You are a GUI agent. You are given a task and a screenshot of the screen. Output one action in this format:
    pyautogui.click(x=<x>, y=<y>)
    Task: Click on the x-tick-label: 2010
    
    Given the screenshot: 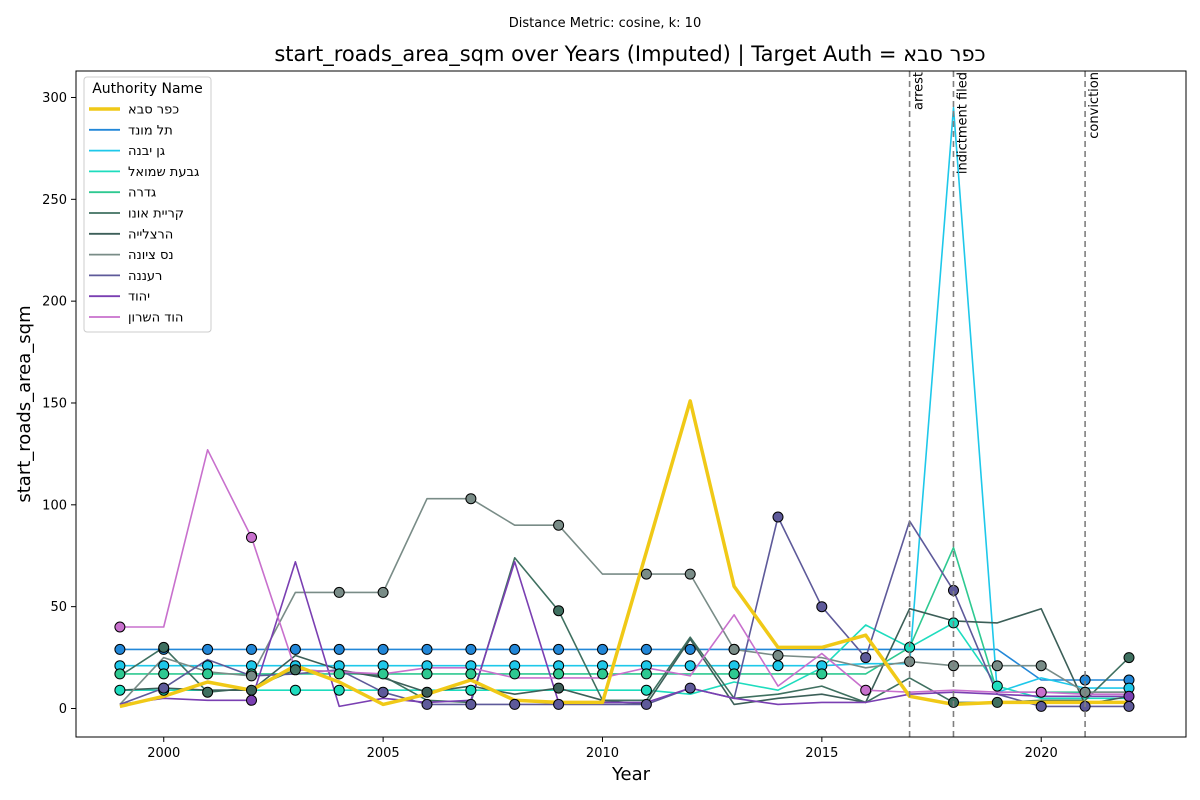 What is the action you would take?
    pyautogui.click(x=602, y=753)
    